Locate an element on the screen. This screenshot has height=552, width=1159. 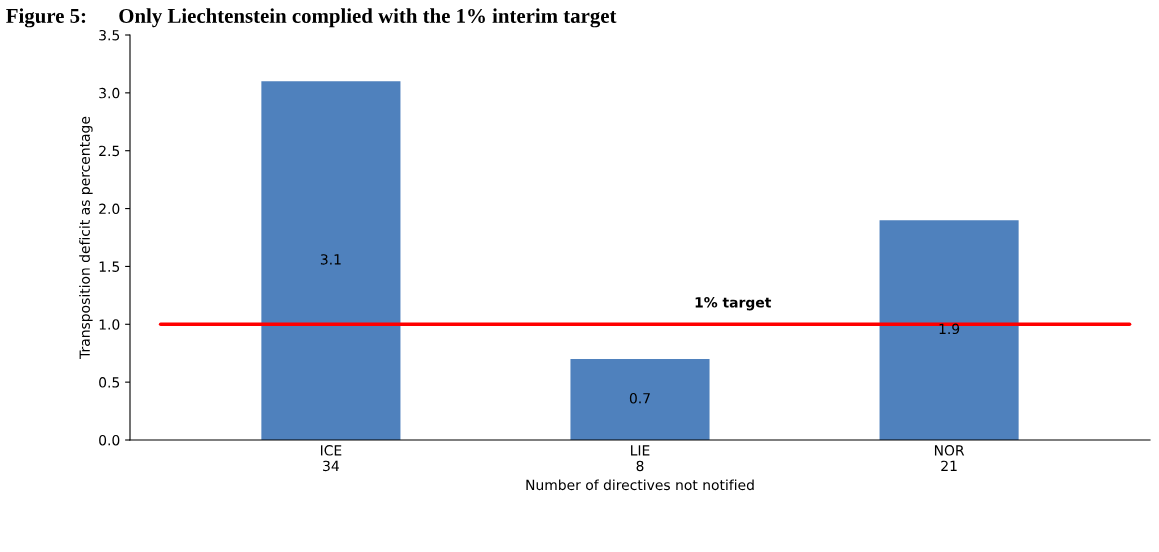
x-tick-label: ICE 34 is located at coordinates (331, 458).